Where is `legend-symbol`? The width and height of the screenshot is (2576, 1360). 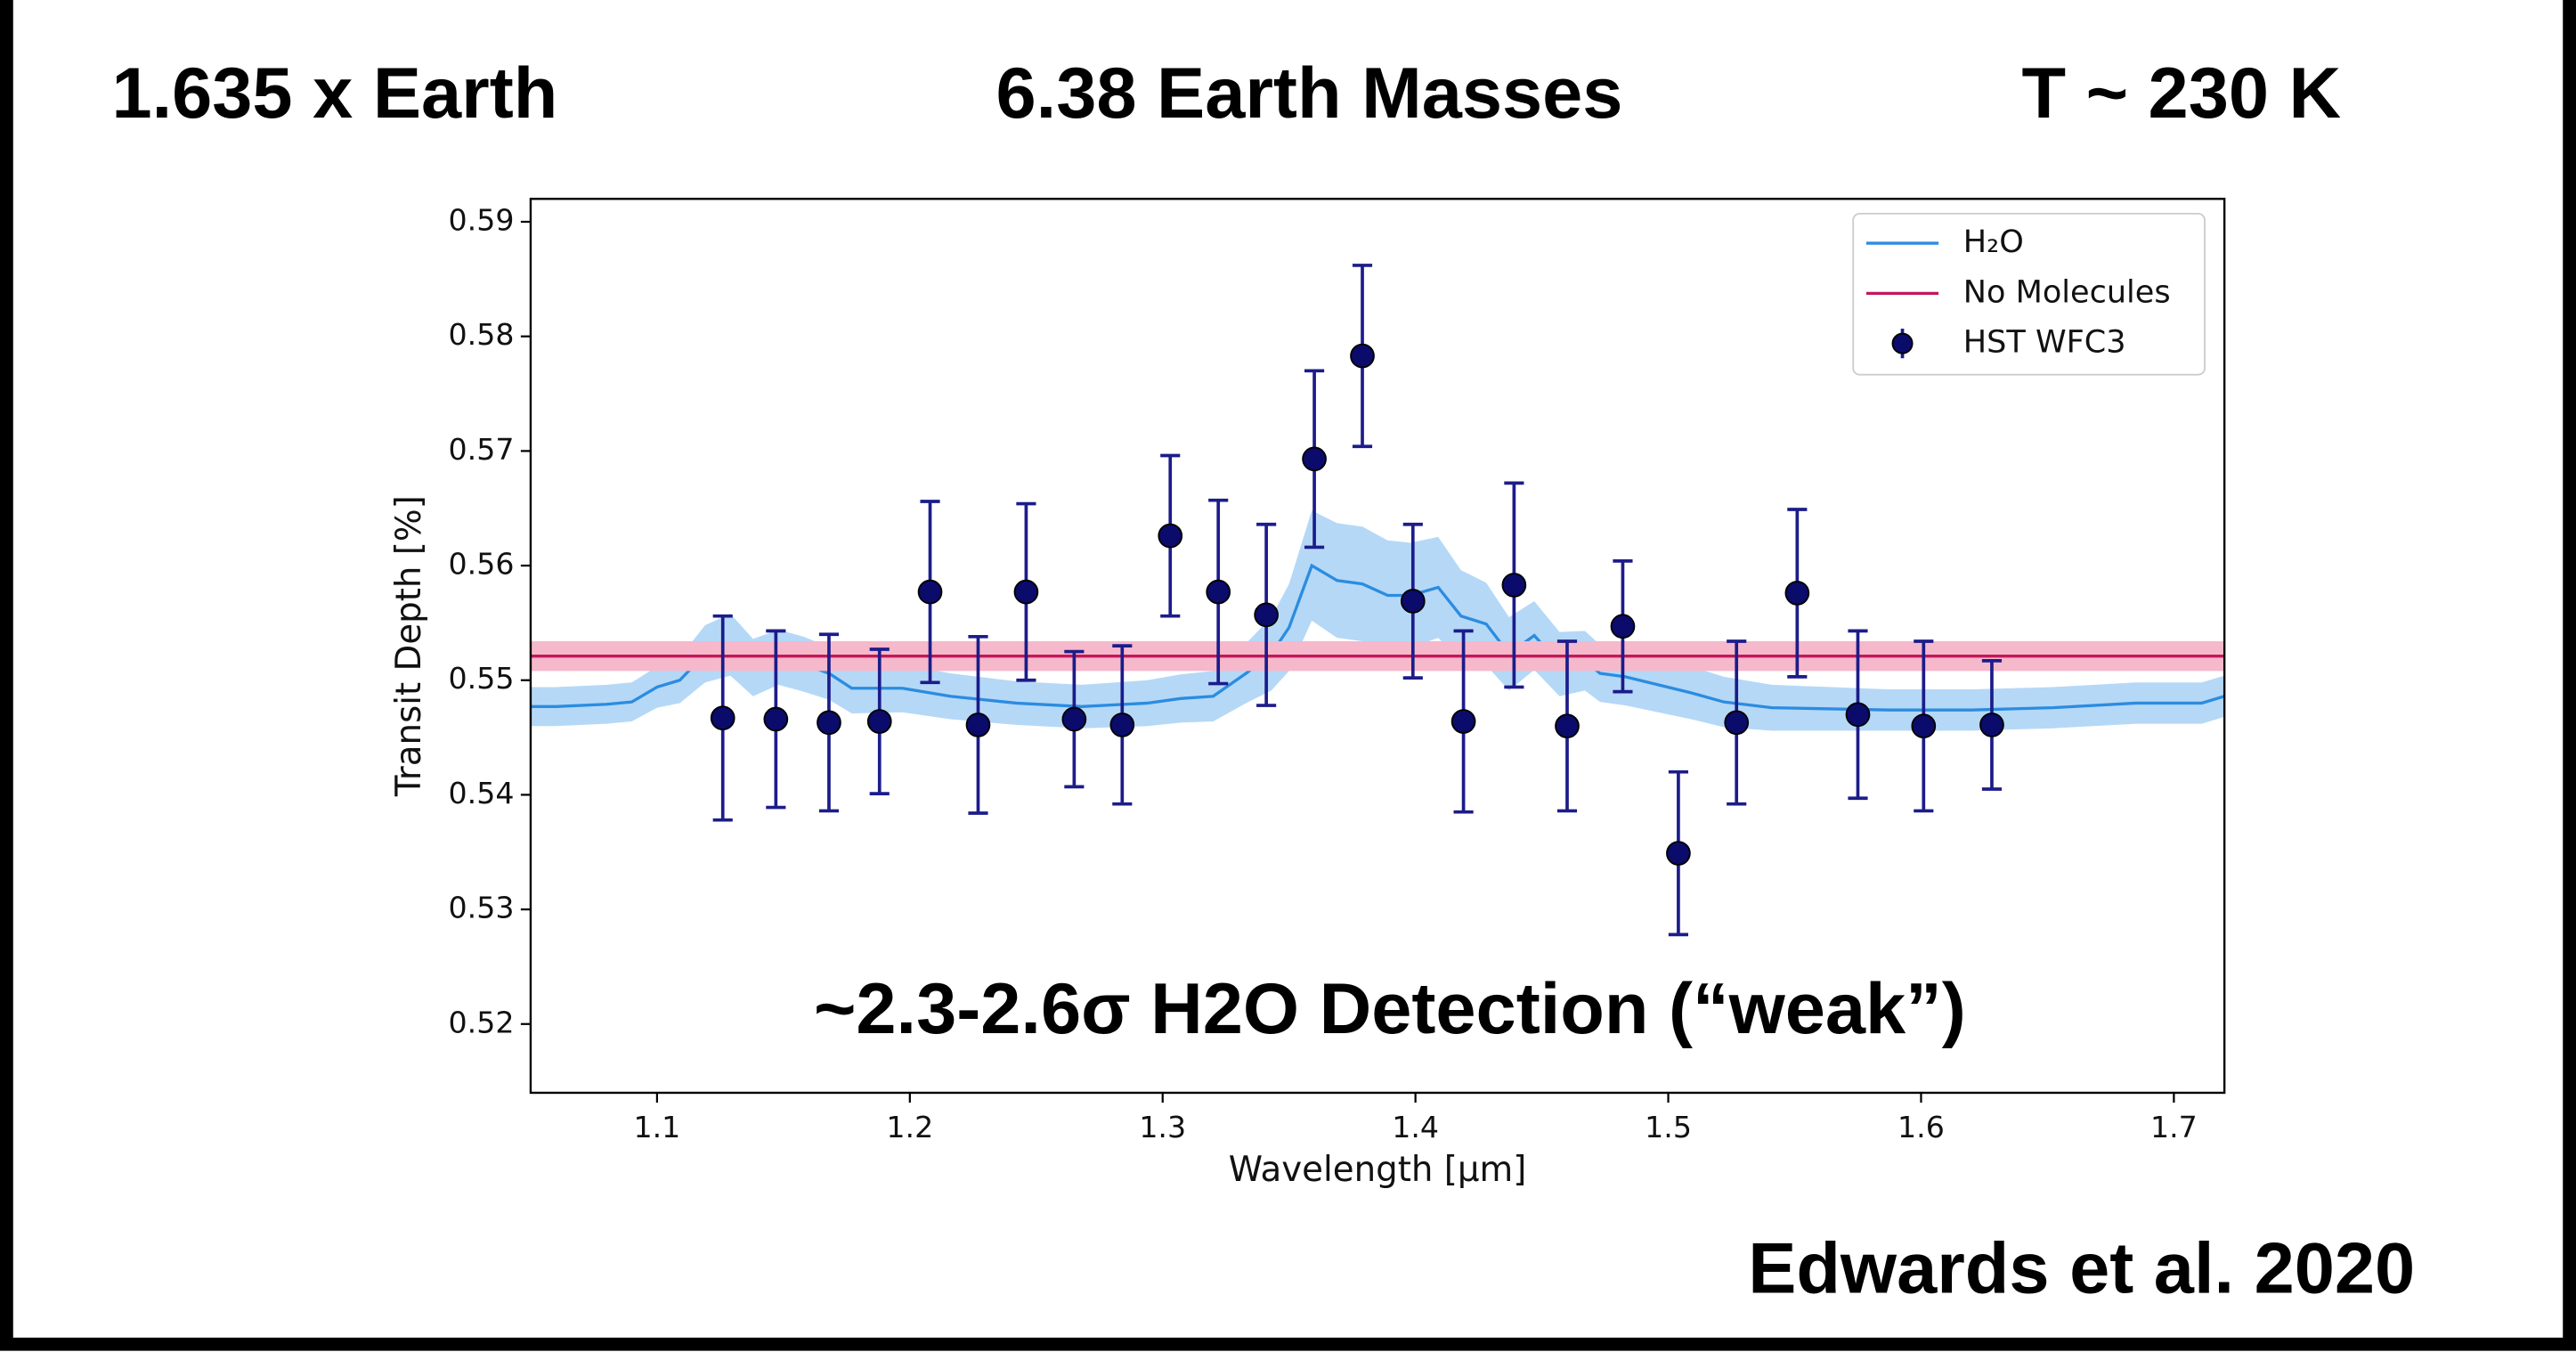
legend-symbol is located at coordinates (1902, 343).